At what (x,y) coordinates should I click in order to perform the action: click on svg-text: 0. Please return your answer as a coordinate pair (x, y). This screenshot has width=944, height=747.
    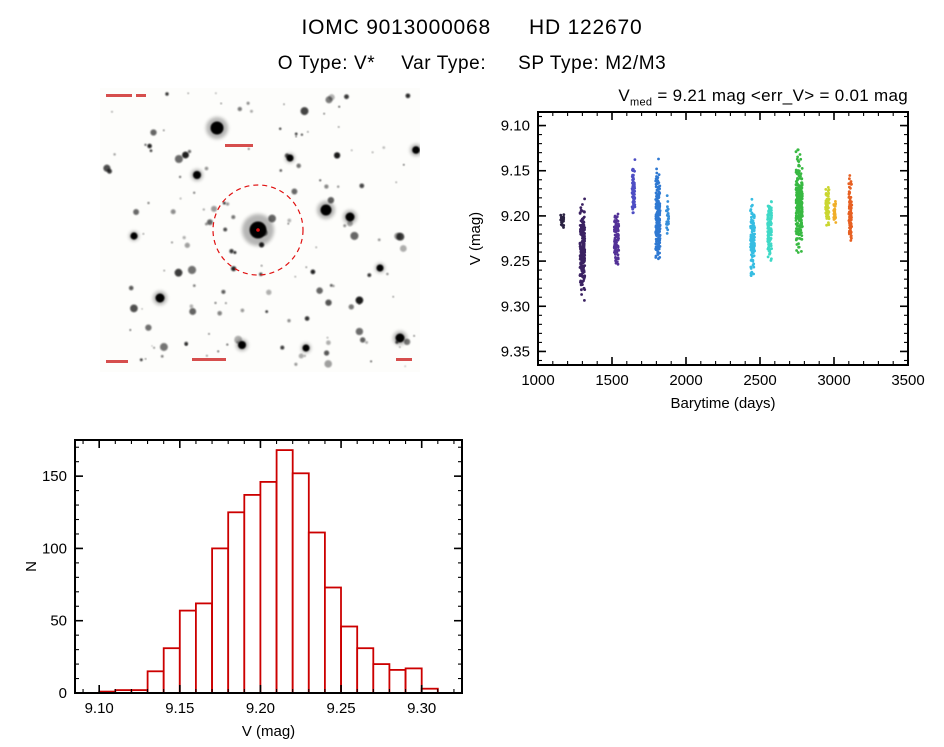
    Looking at the image, I should click on (63, 693).